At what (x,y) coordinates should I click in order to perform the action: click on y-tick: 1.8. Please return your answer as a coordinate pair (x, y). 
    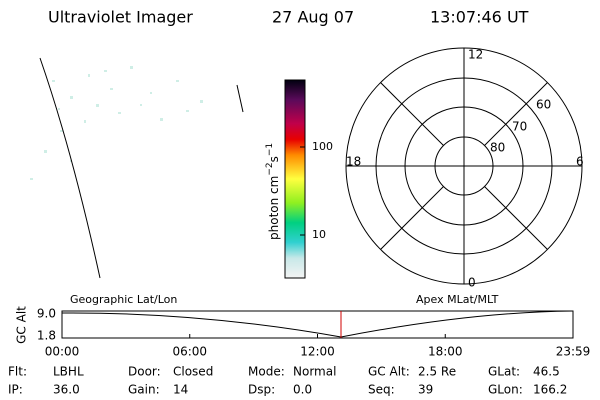
    Looking at the image, I should click on (46, 336).